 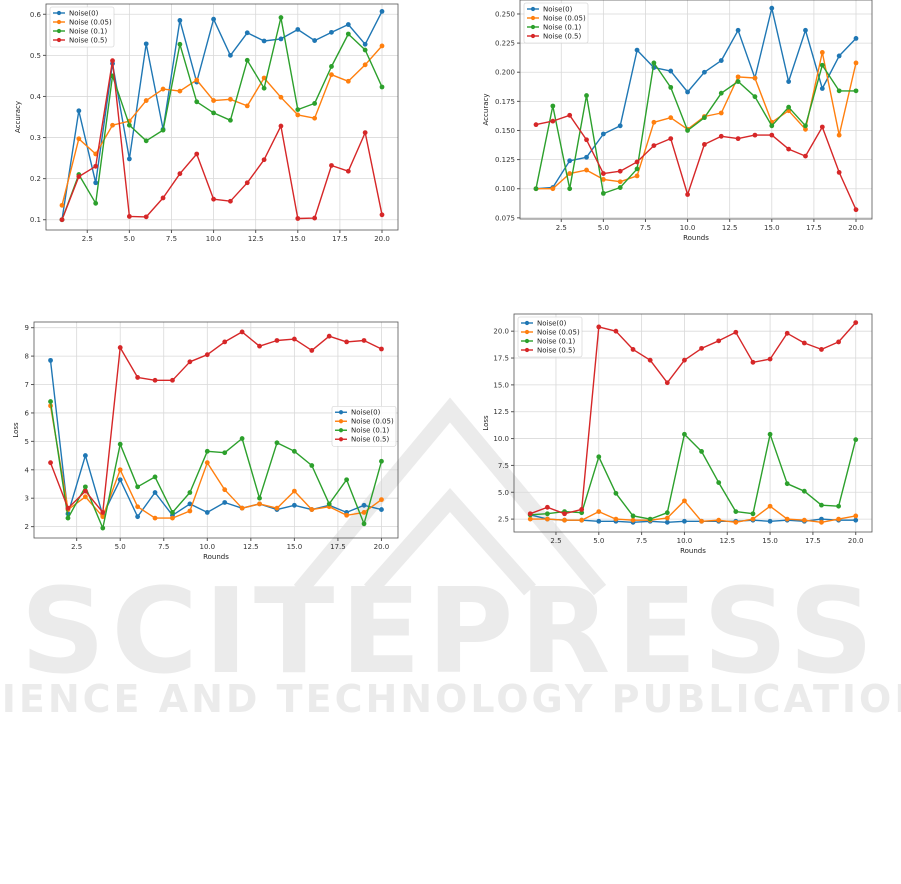 What do you see at coordinates (35, 220) in the screenshot?
I see `y-tick-label: 0.1` at bounding box center [35, 220].